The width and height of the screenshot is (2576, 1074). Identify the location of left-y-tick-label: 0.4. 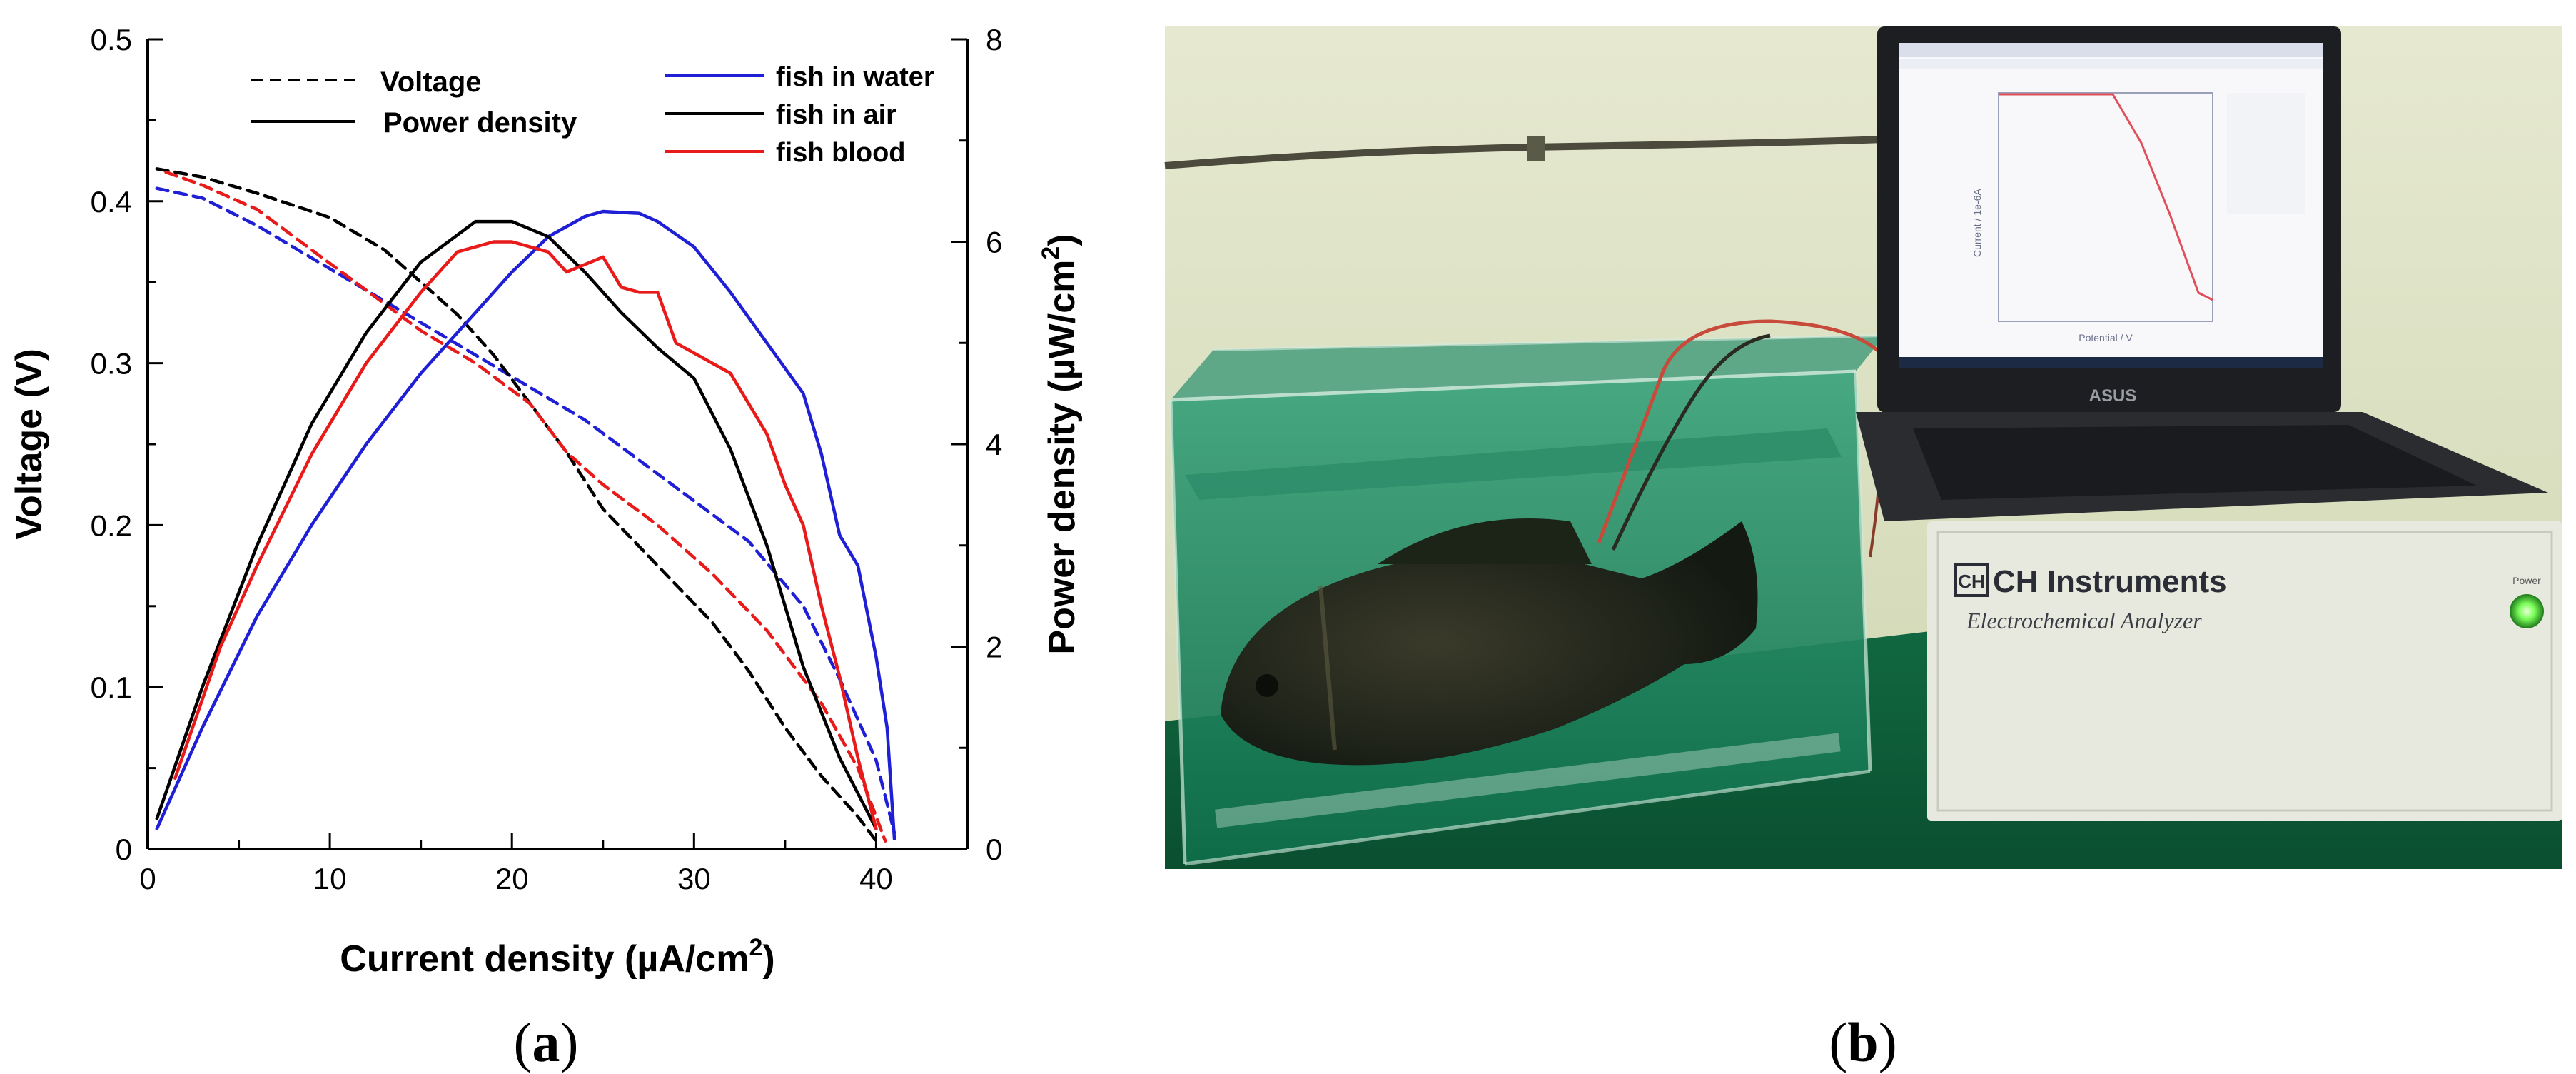
(111, 202).